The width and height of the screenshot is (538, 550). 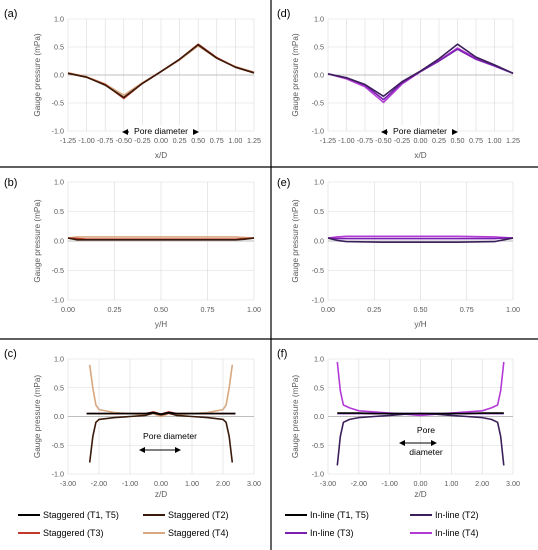 What do you see at coordinates (426, 452) in the screenshot?
I see `annotation-text-f-2: diameter` at bounding box center [426, 452].